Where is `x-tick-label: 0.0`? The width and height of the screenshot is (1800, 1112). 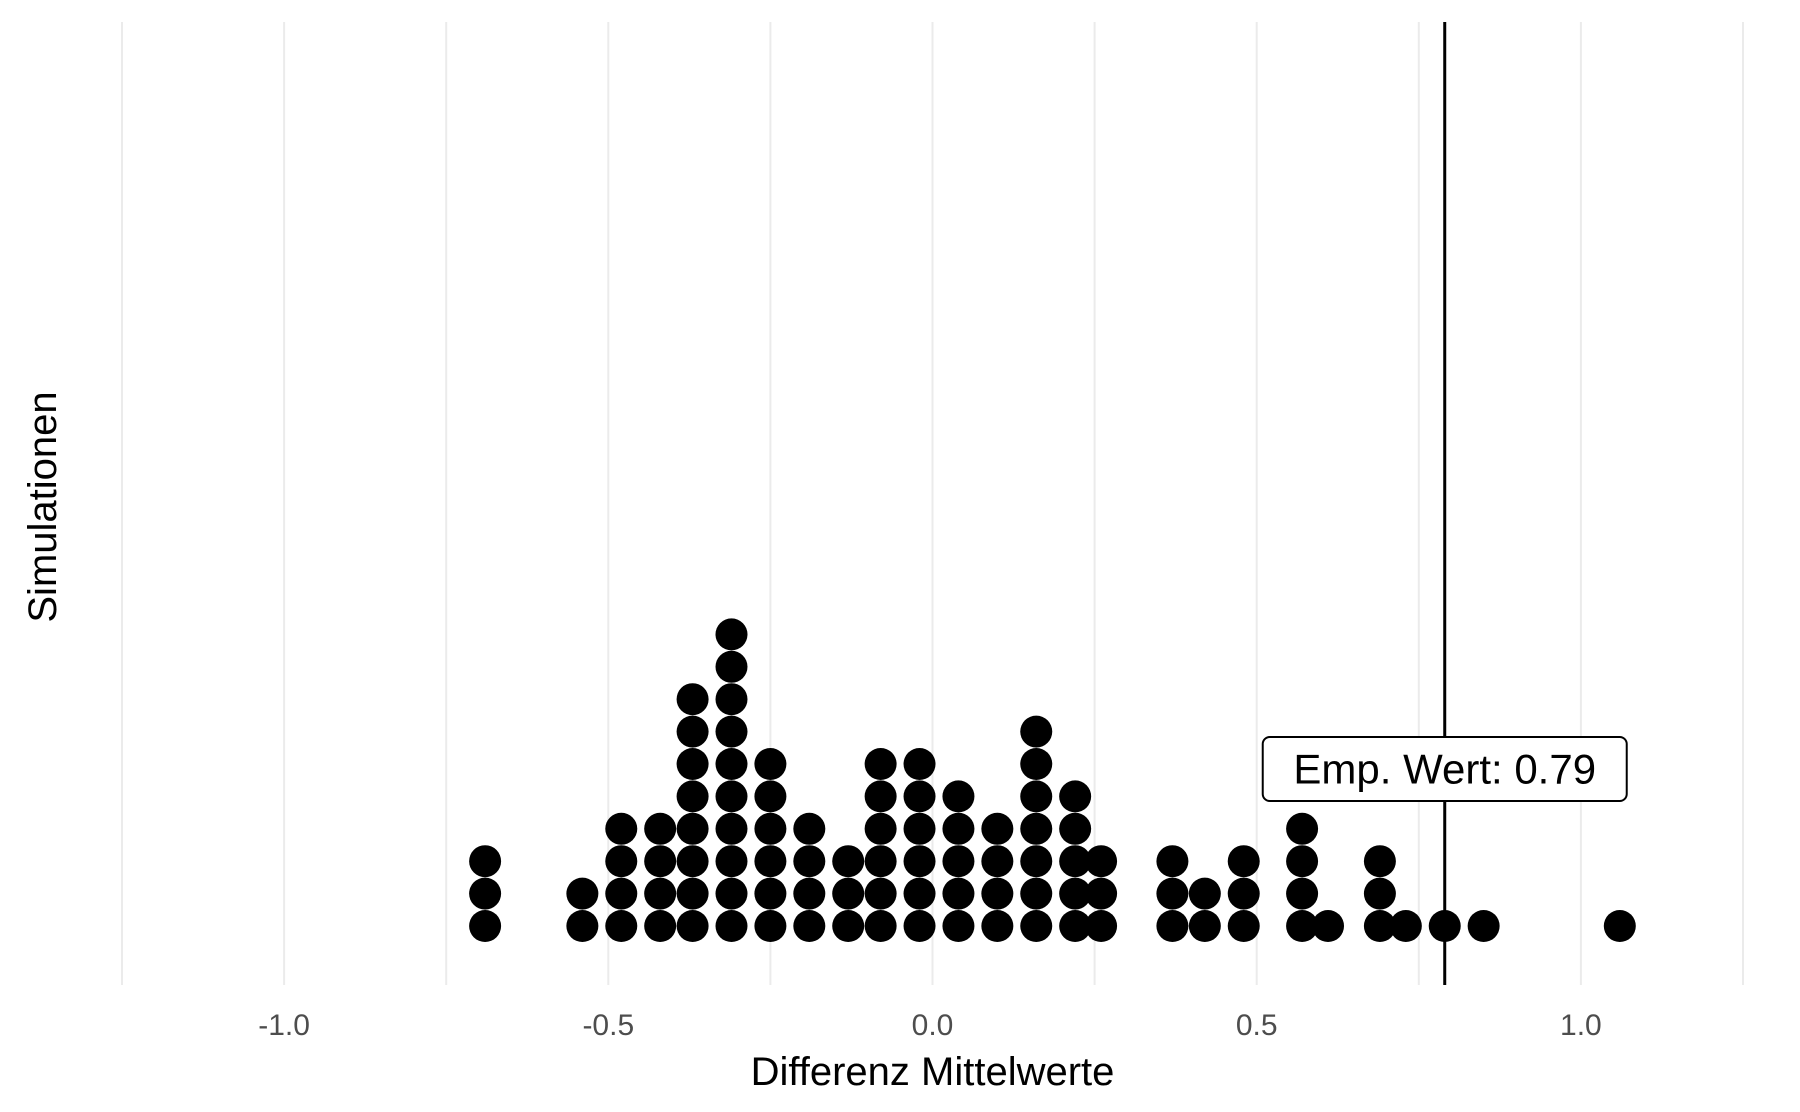
x-tick-label: 0.0 is located at coordinates (933, 1025).